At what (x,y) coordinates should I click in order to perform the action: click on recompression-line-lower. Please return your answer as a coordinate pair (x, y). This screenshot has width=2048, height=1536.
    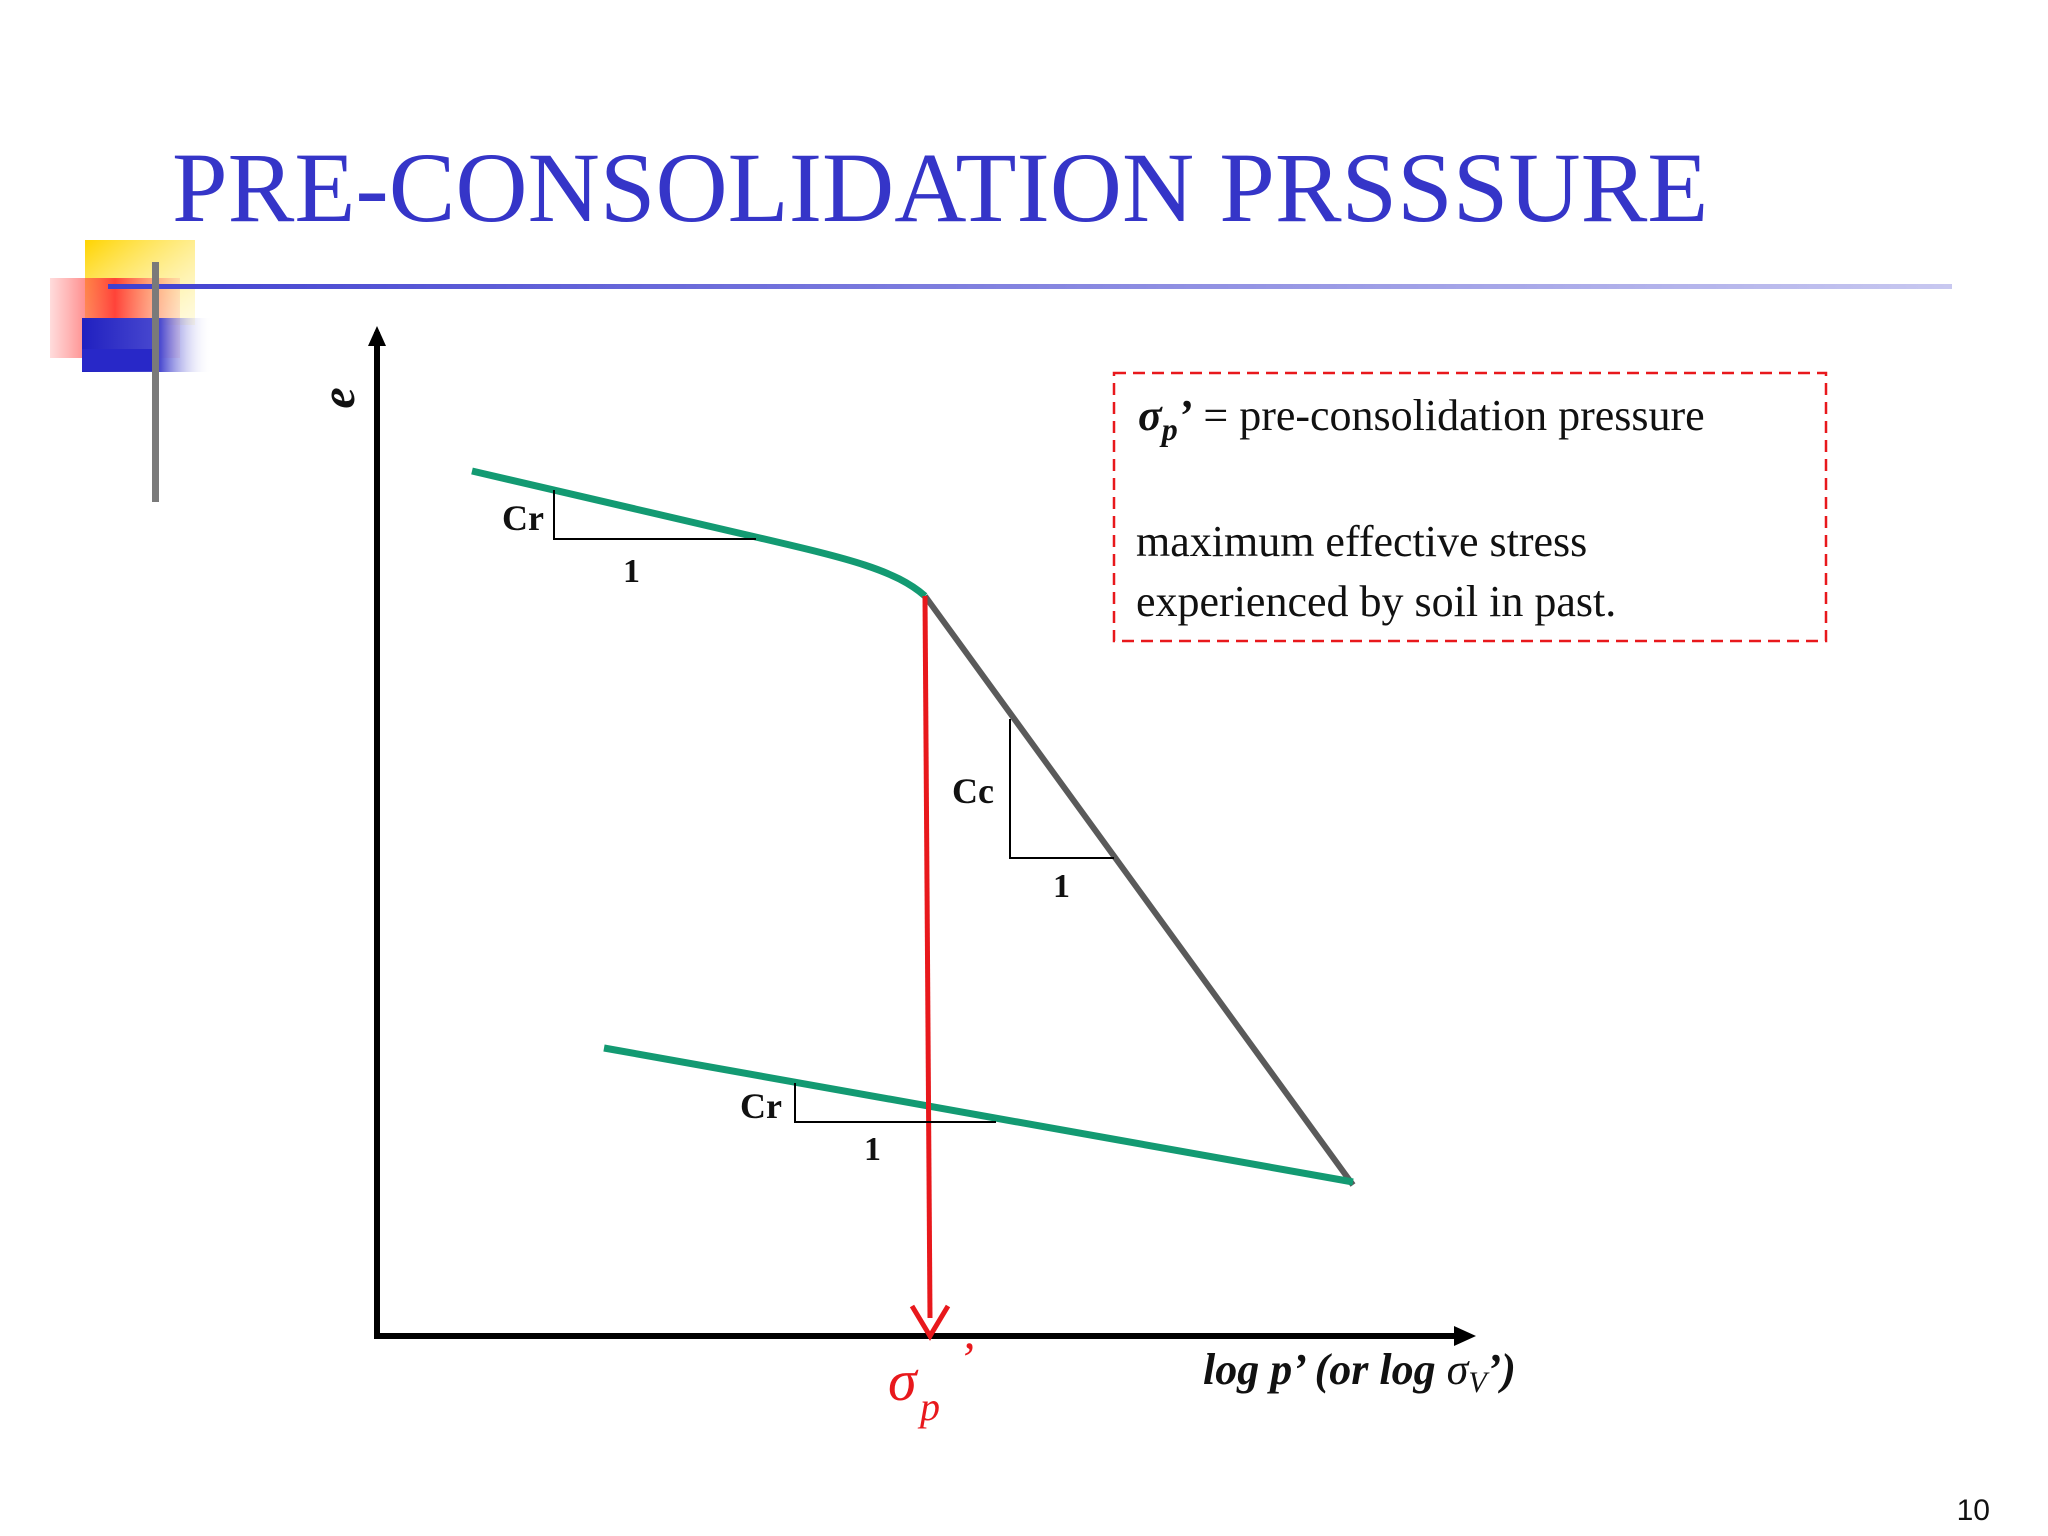
    Looking at the image, I should click on (978, 1115).